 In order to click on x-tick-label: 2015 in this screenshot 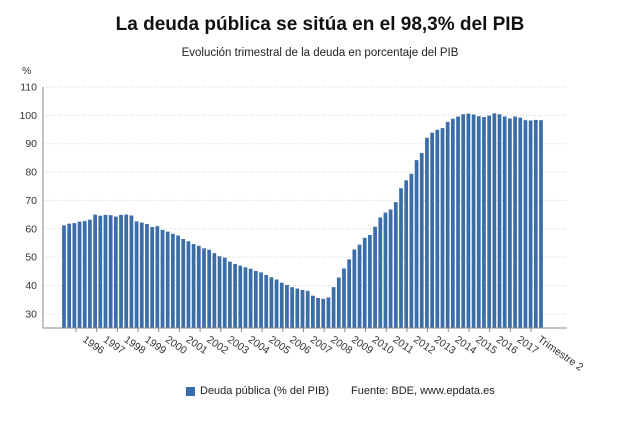, I will do `click(486, 345)`.